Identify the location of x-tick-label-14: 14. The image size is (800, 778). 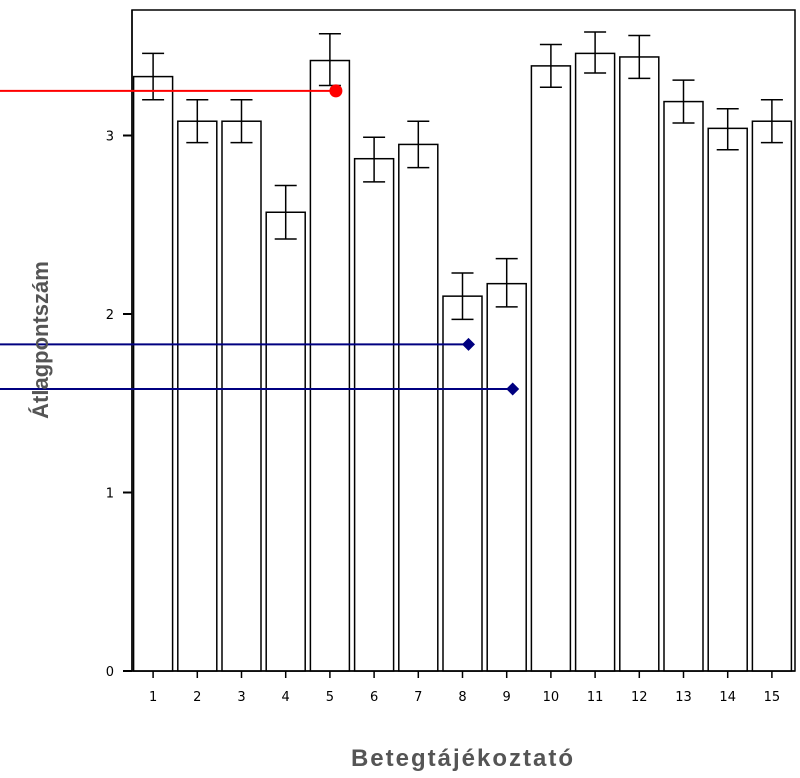
(727, 697).